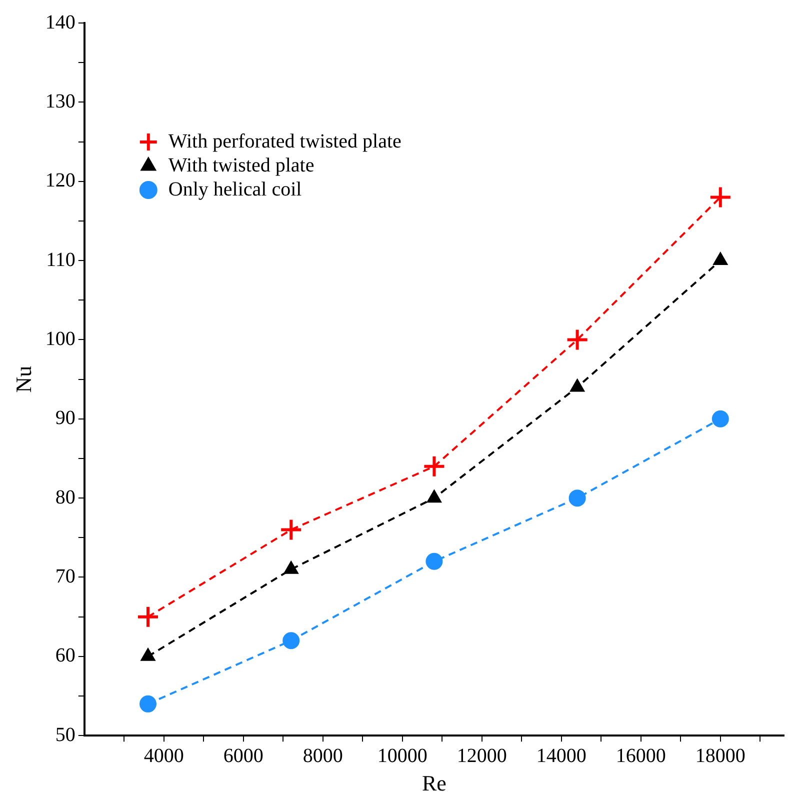 Image resolution: width=805 pixels, height=810 pixels. I want to click on x-tick-label: 12000, so click(481, 755).